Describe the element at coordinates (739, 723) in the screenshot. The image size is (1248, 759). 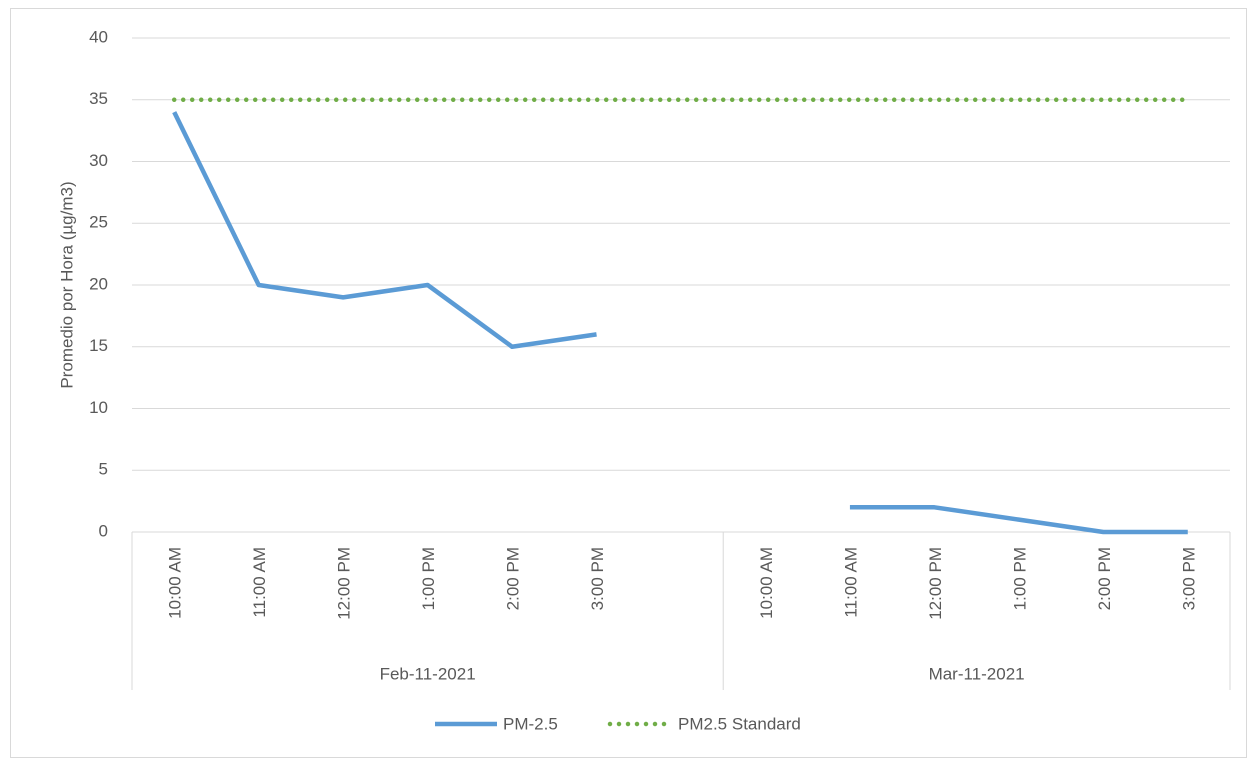
I see `legend-label: PM2.5 Standard` at that location.